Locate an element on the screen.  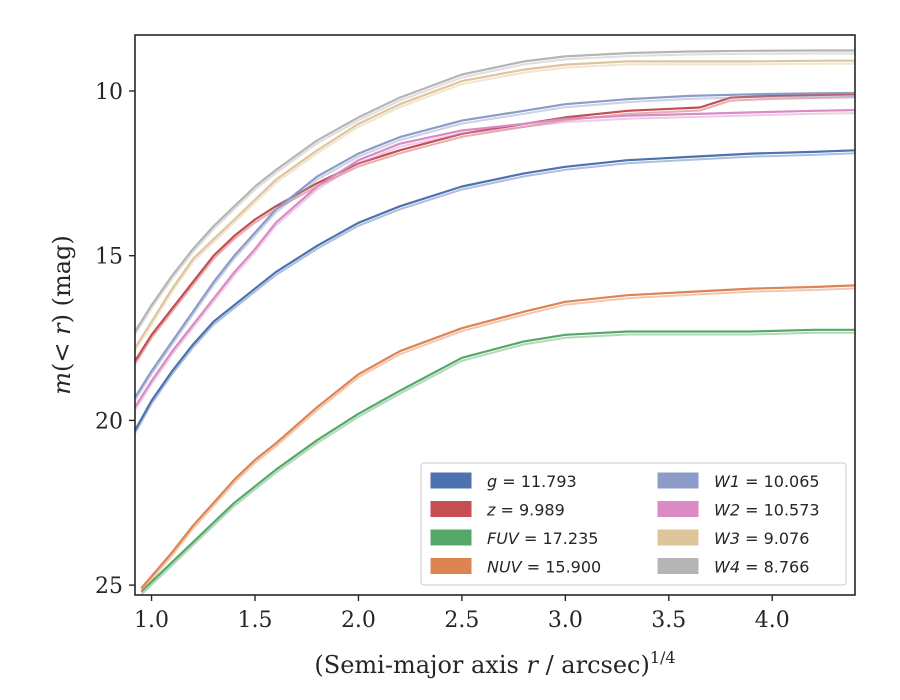
legend-entry-7: W4 = 8.766 is located at coordinates (733, 567).